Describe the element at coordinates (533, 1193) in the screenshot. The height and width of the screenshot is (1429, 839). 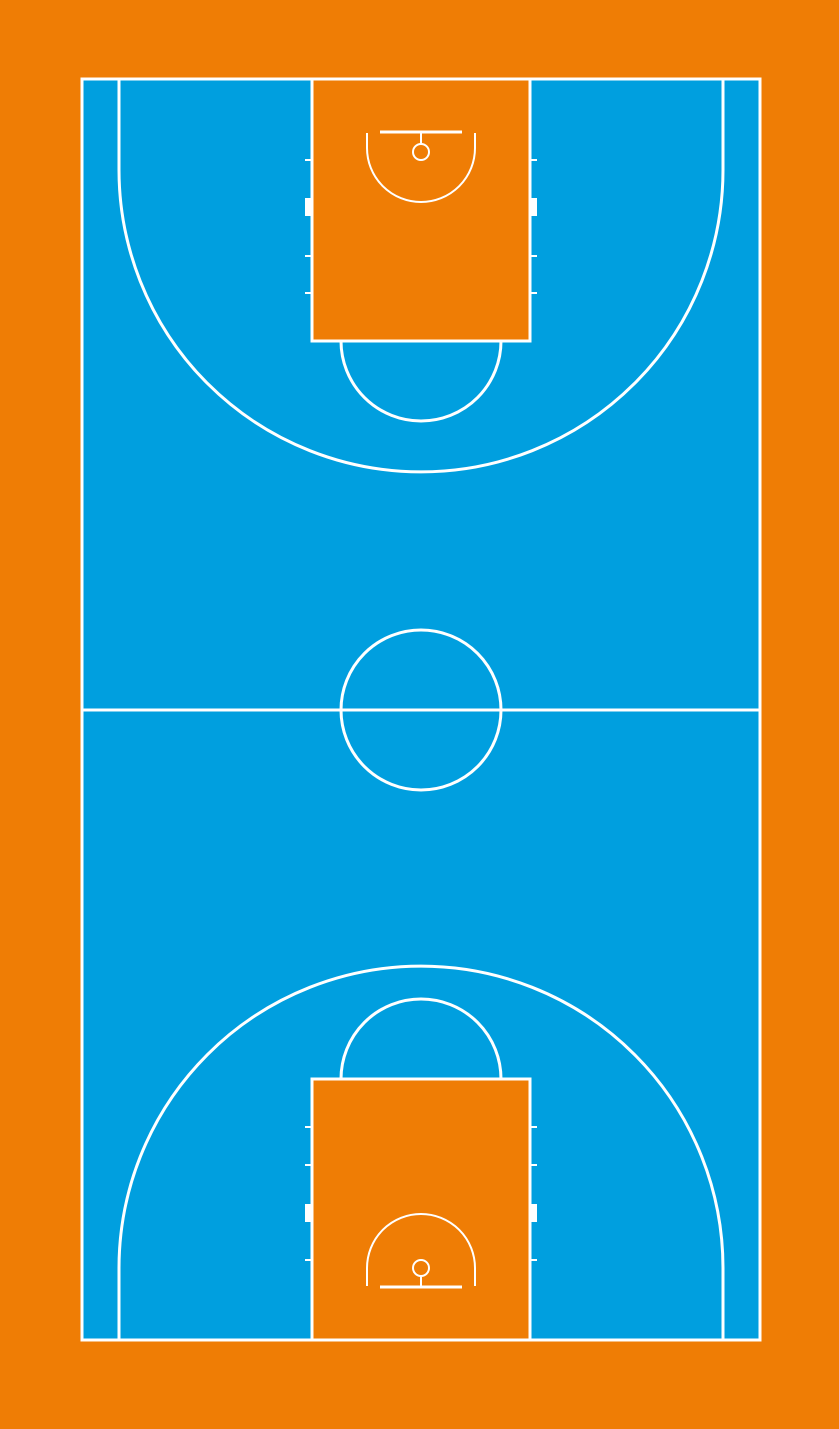
I see `bottom-lane-markings-right` at that location.